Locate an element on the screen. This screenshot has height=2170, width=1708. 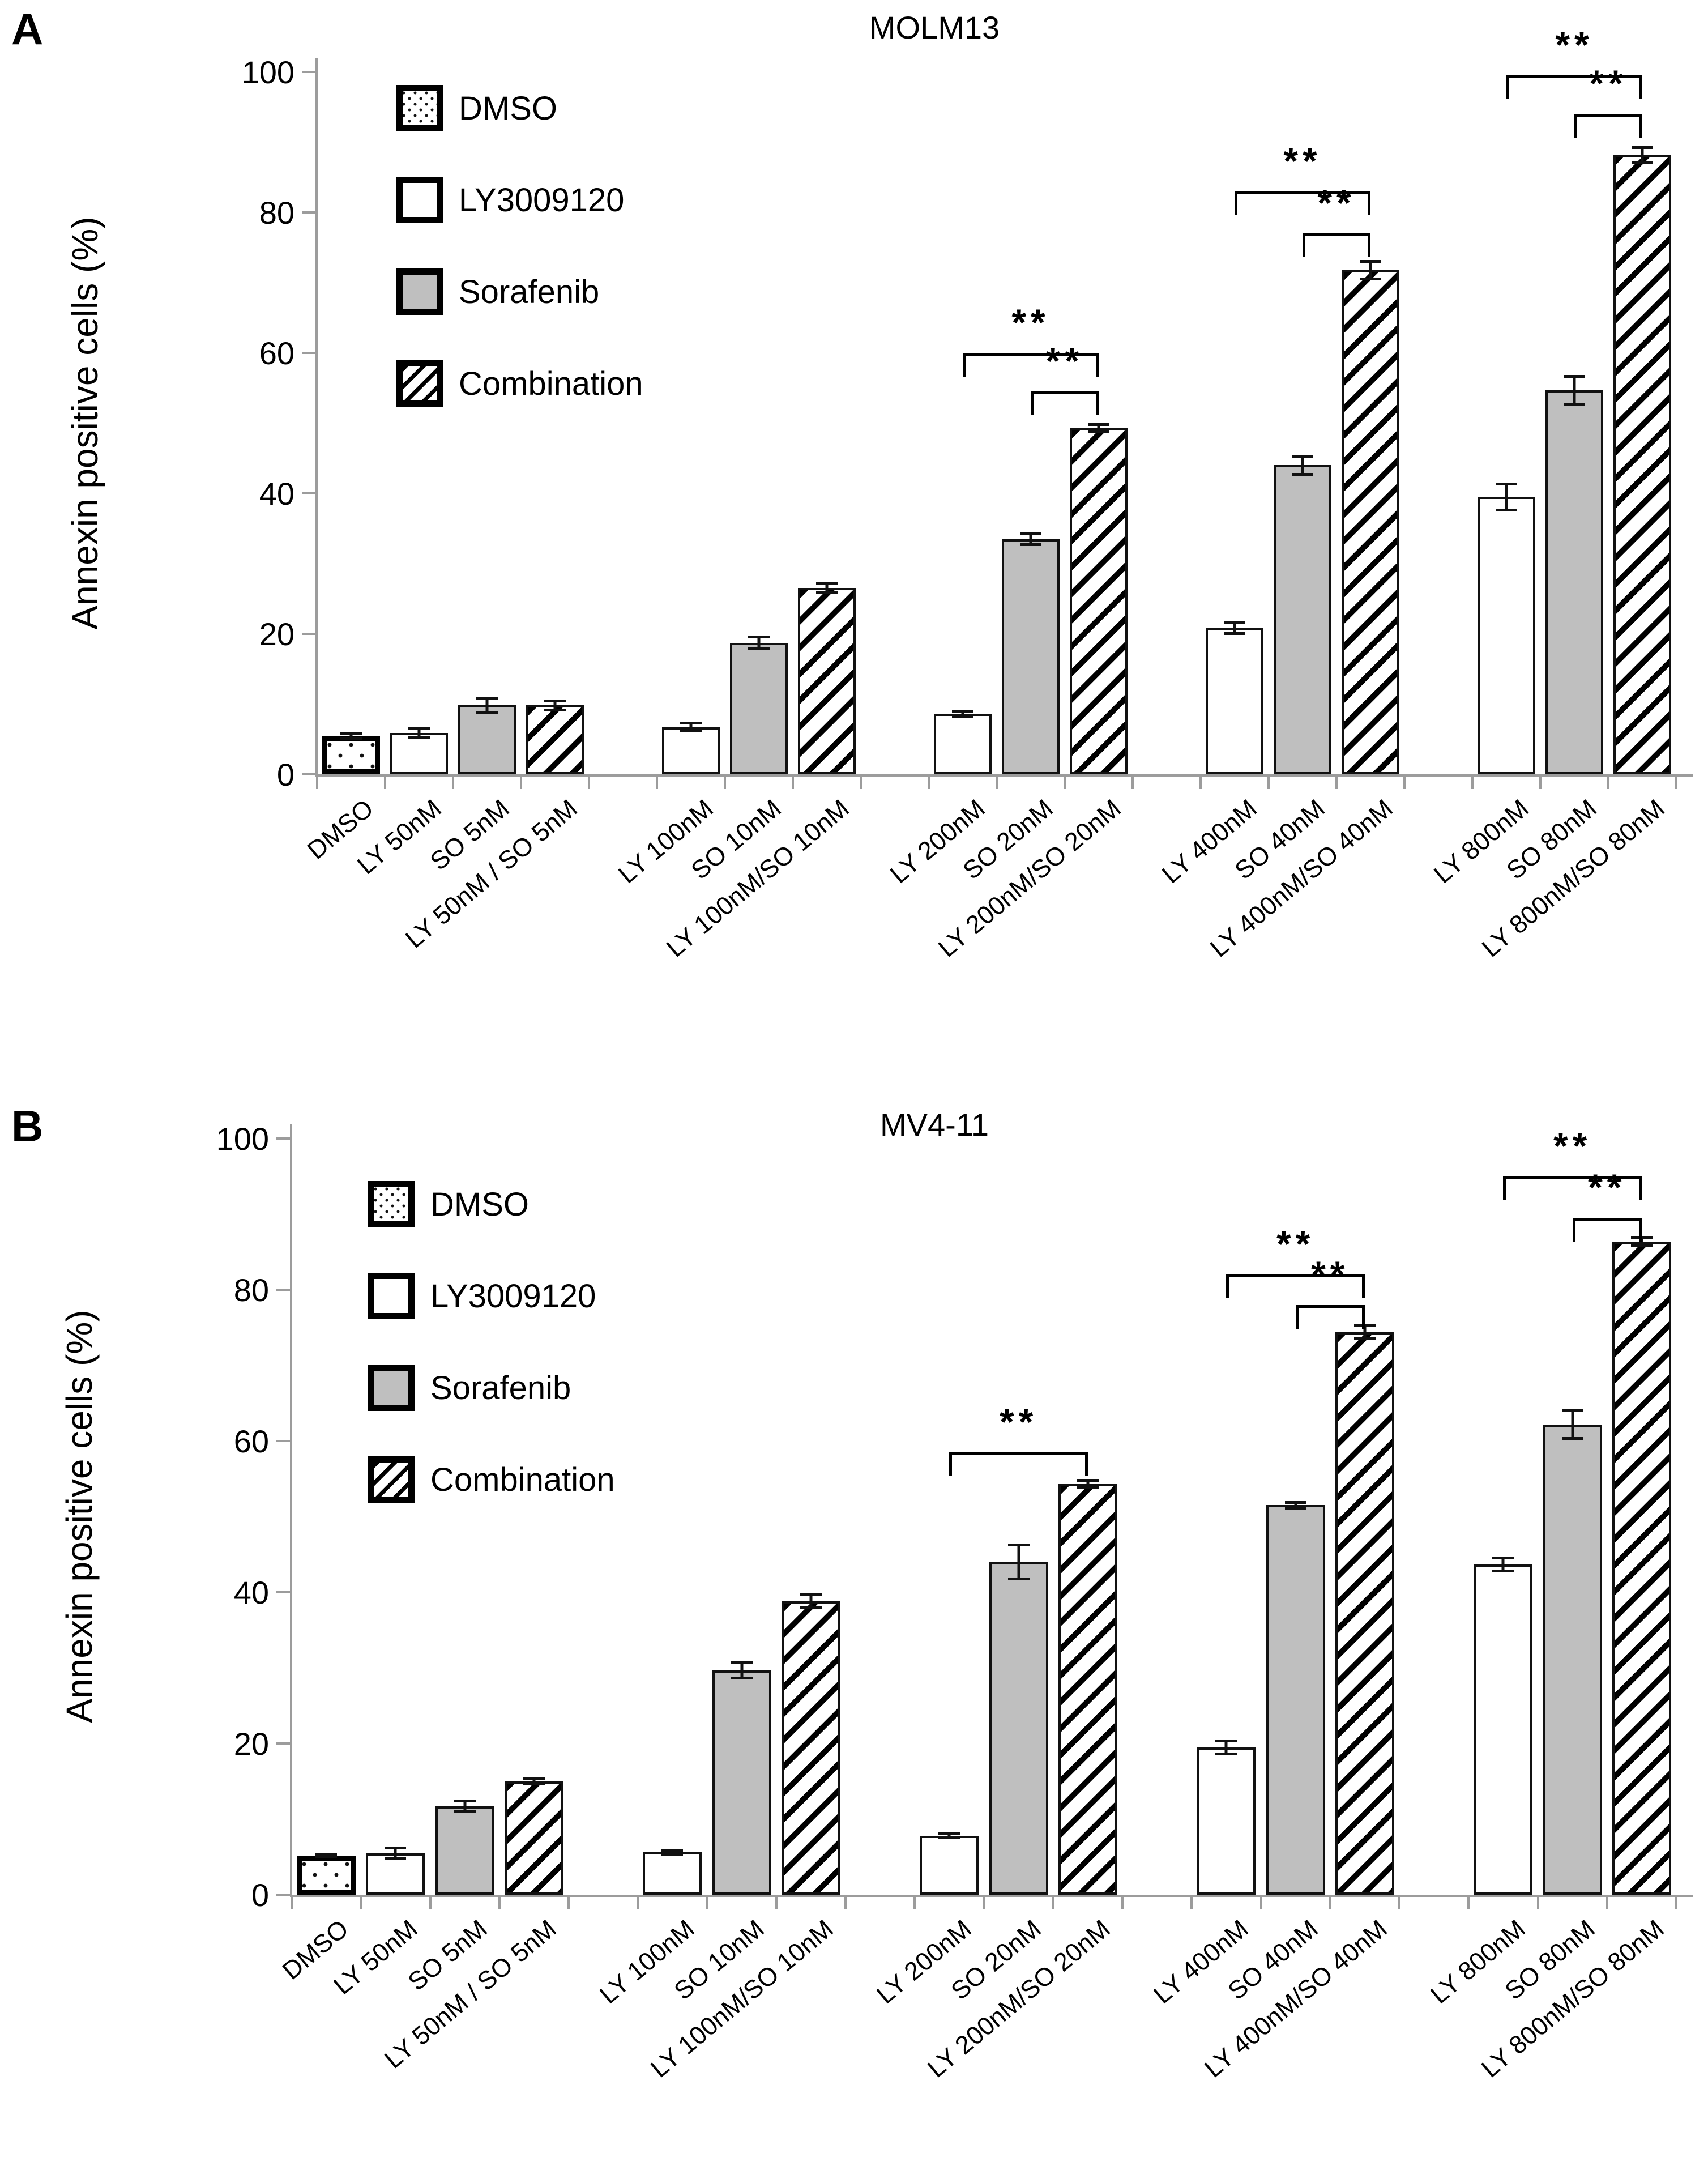
x-axis is located at coordinates (1004, 775).